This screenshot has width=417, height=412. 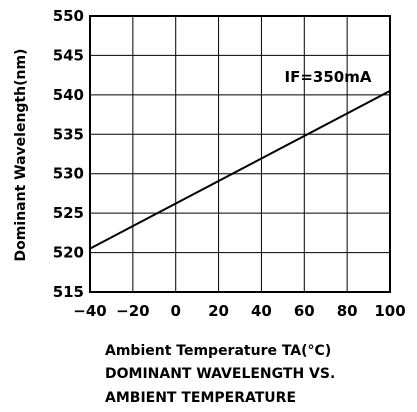 What do you see at coordinates (68, 154) in the screenshot?
I see `y-tick-labels: 515 520 525 530 535 540 545 550` at bounding box center [68, 154].